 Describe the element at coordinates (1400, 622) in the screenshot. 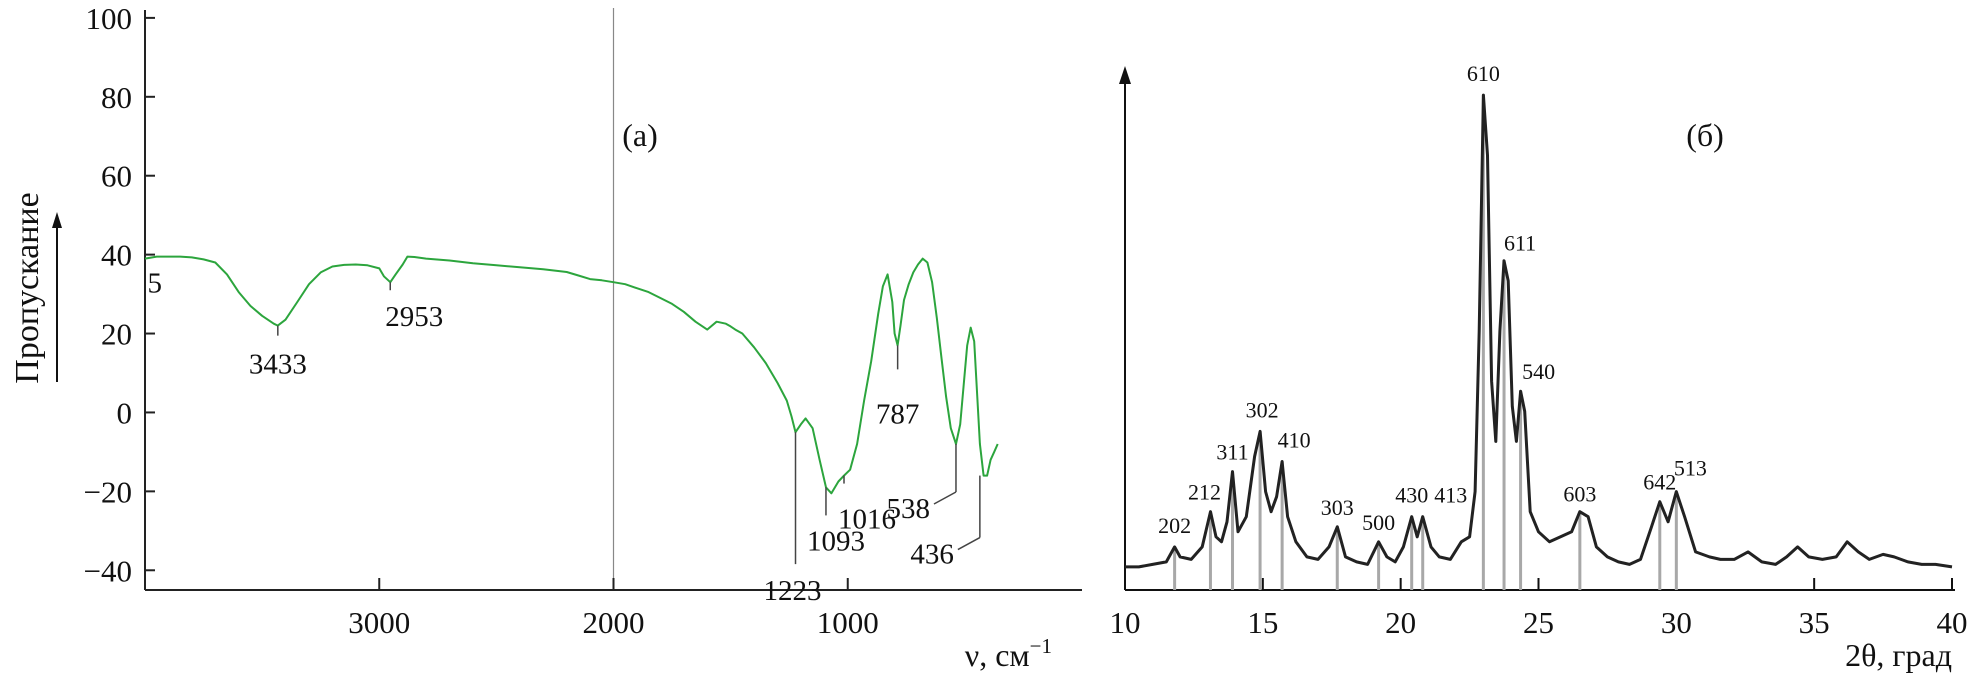

I see `x-tick-label: 20` at that location.